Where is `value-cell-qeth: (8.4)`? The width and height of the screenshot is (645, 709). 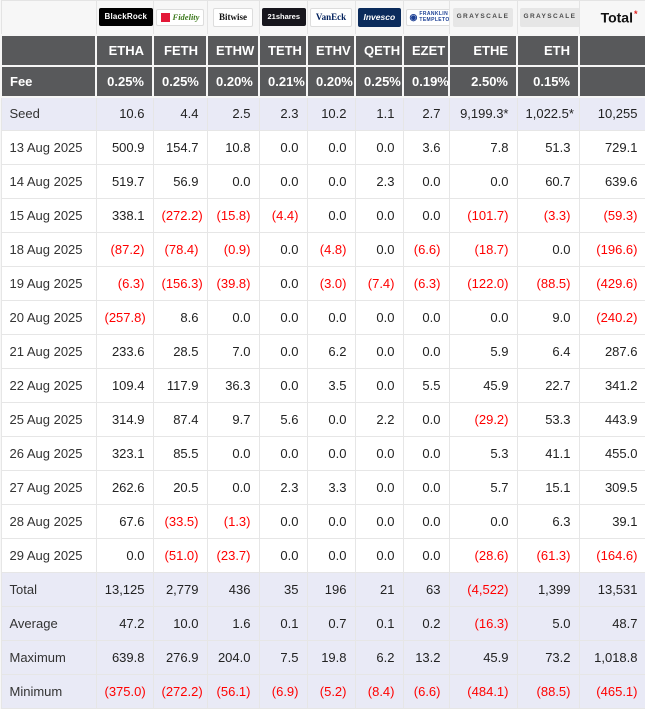 value-cell-qeth: (8.4) is located at coordinates (379, 691).